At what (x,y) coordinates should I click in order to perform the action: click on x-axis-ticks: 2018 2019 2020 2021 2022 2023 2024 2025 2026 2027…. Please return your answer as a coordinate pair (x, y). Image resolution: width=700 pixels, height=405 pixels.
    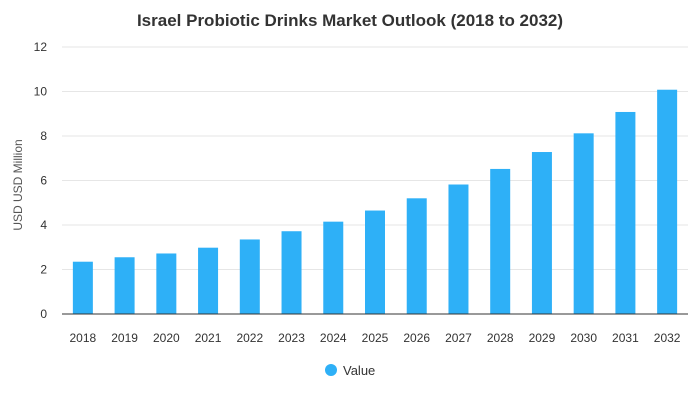
    Looking at the image, I should click on (375, 338).